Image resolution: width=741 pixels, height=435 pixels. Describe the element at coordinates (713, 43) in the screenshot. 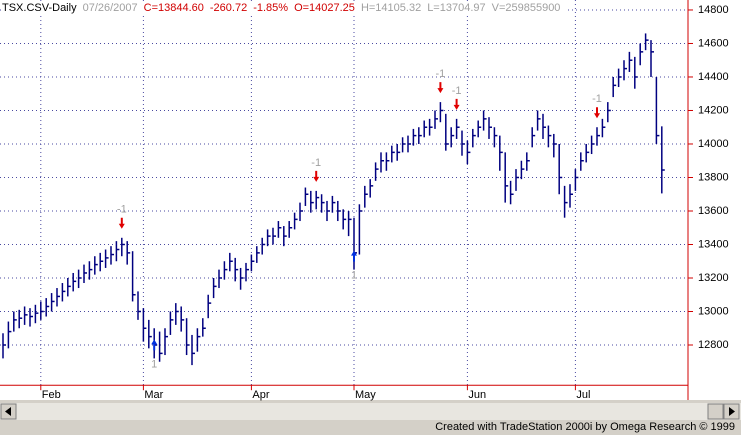

I see `y-tick-label: 14600` at that location.